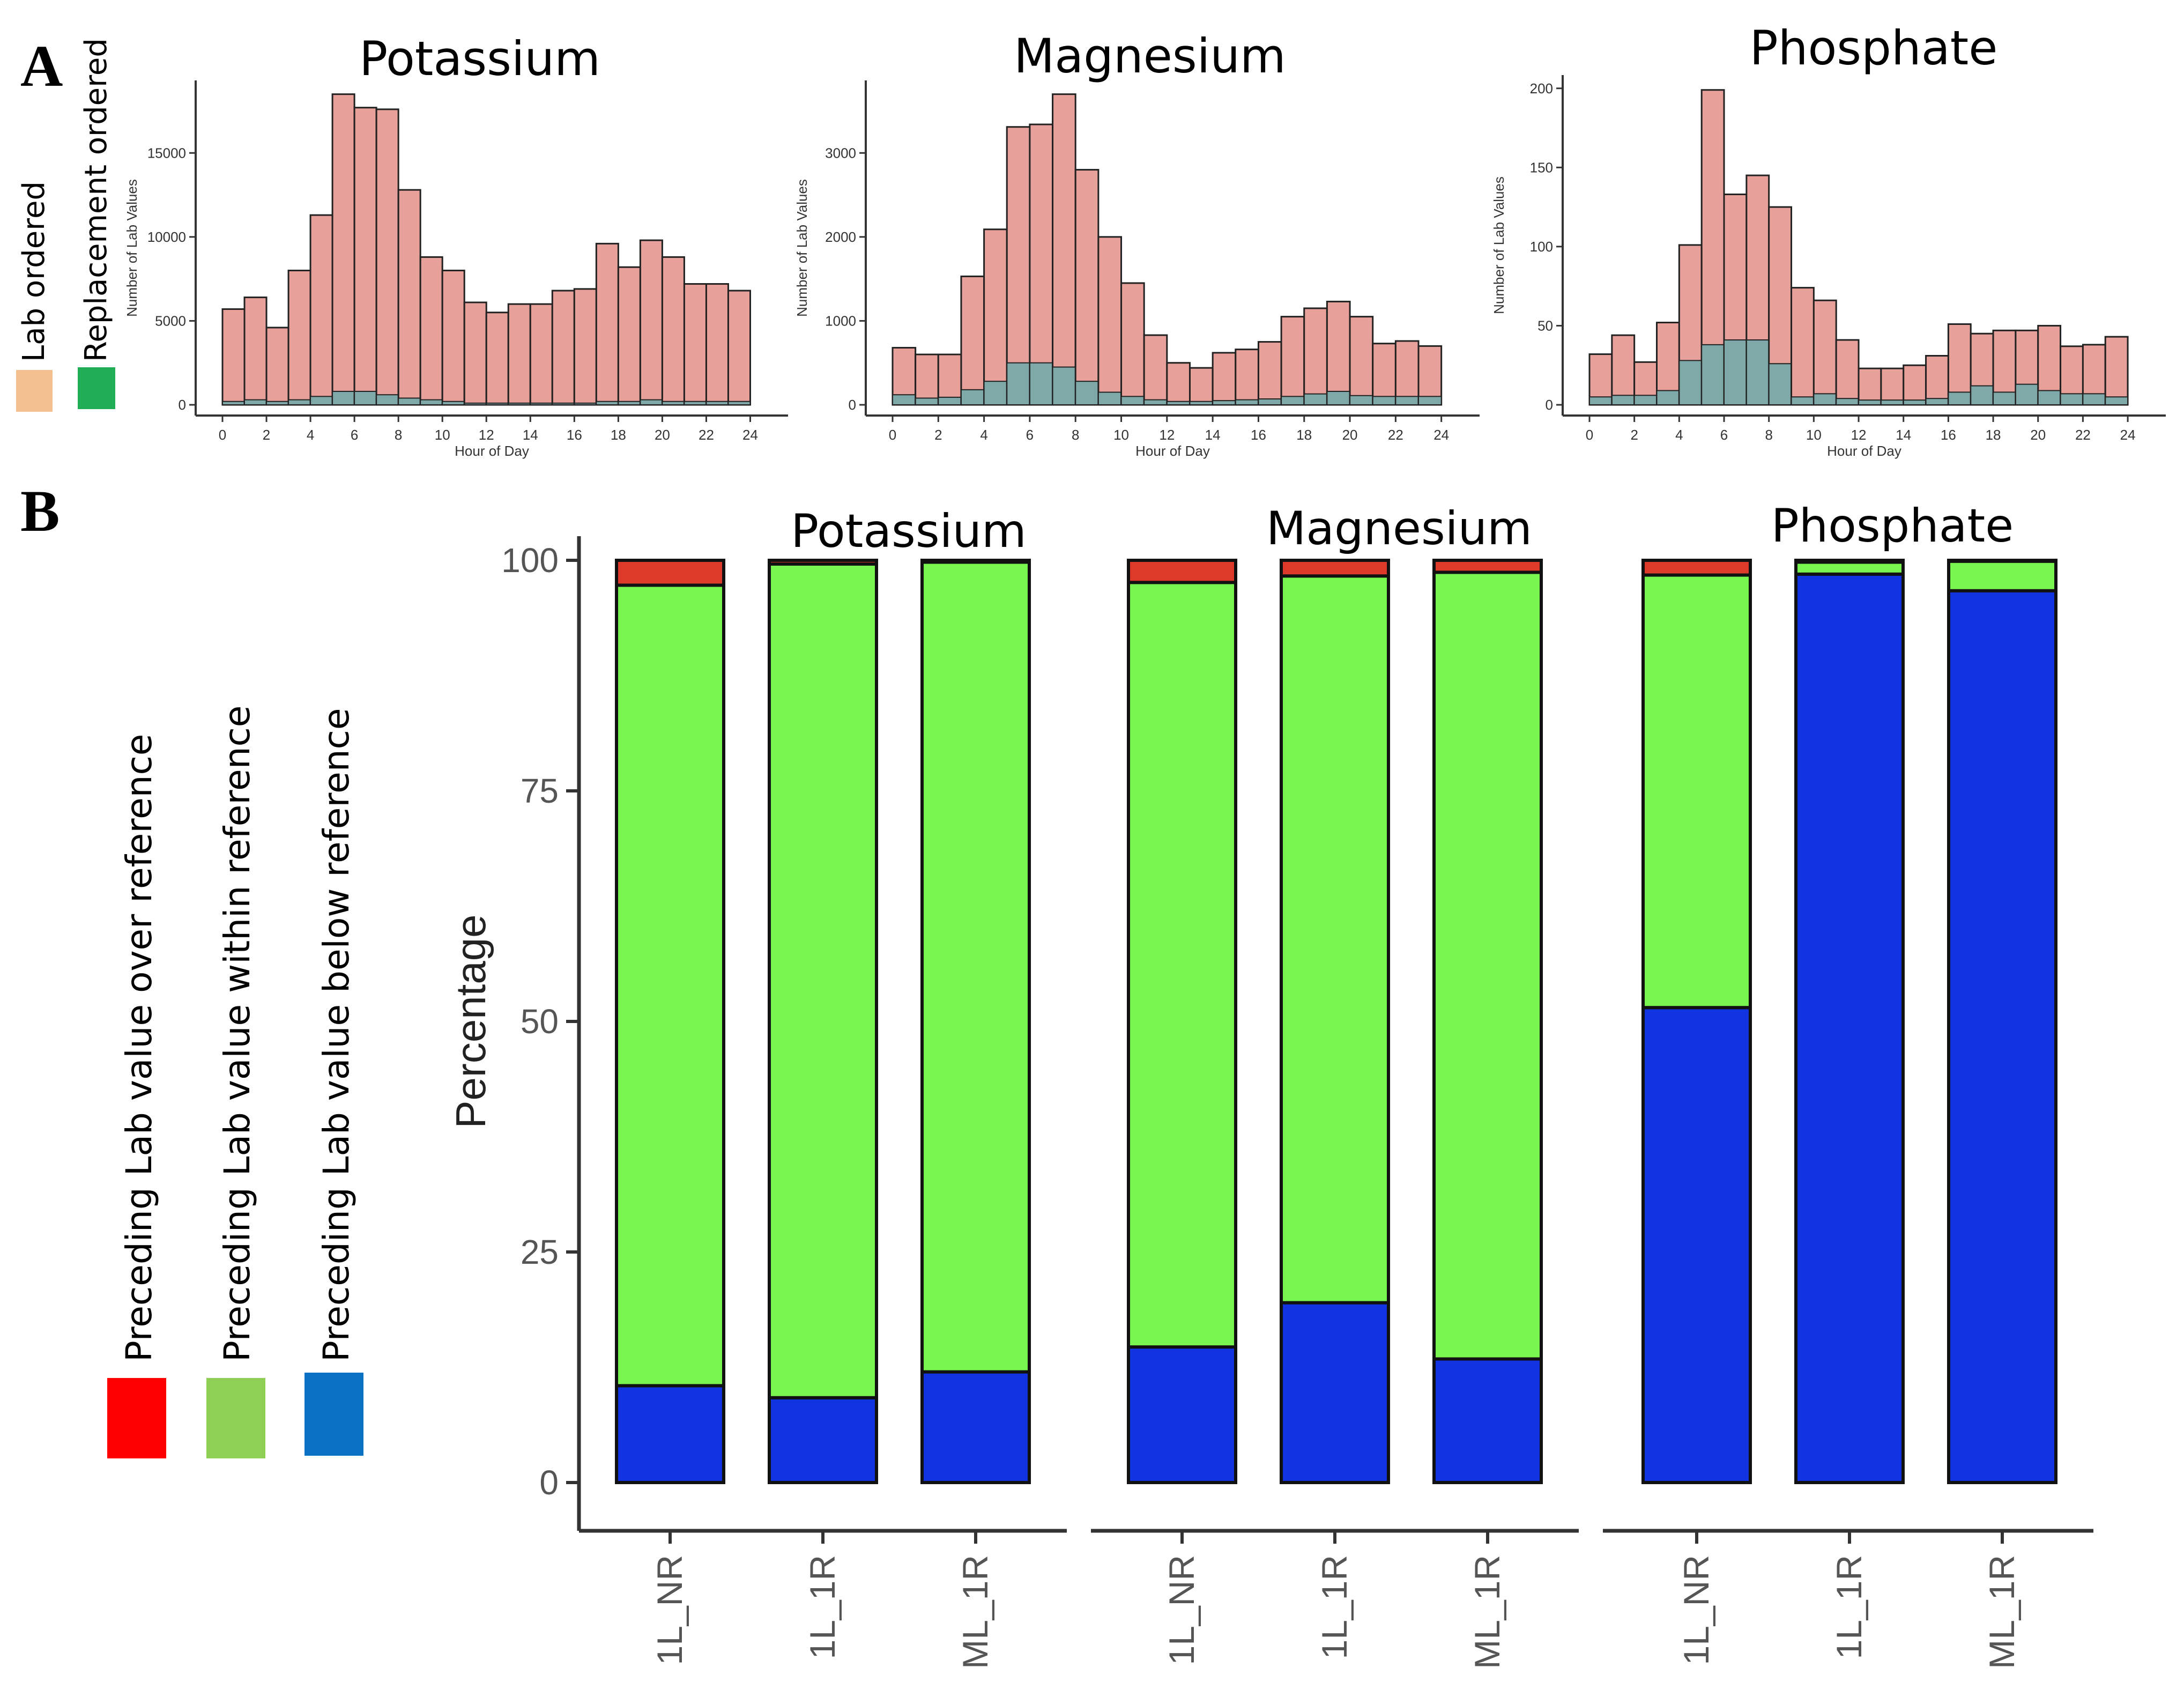  Describe the element at coordinates (1541, 88) in the screenshot. I see `y-tick-label: 200` at that location.